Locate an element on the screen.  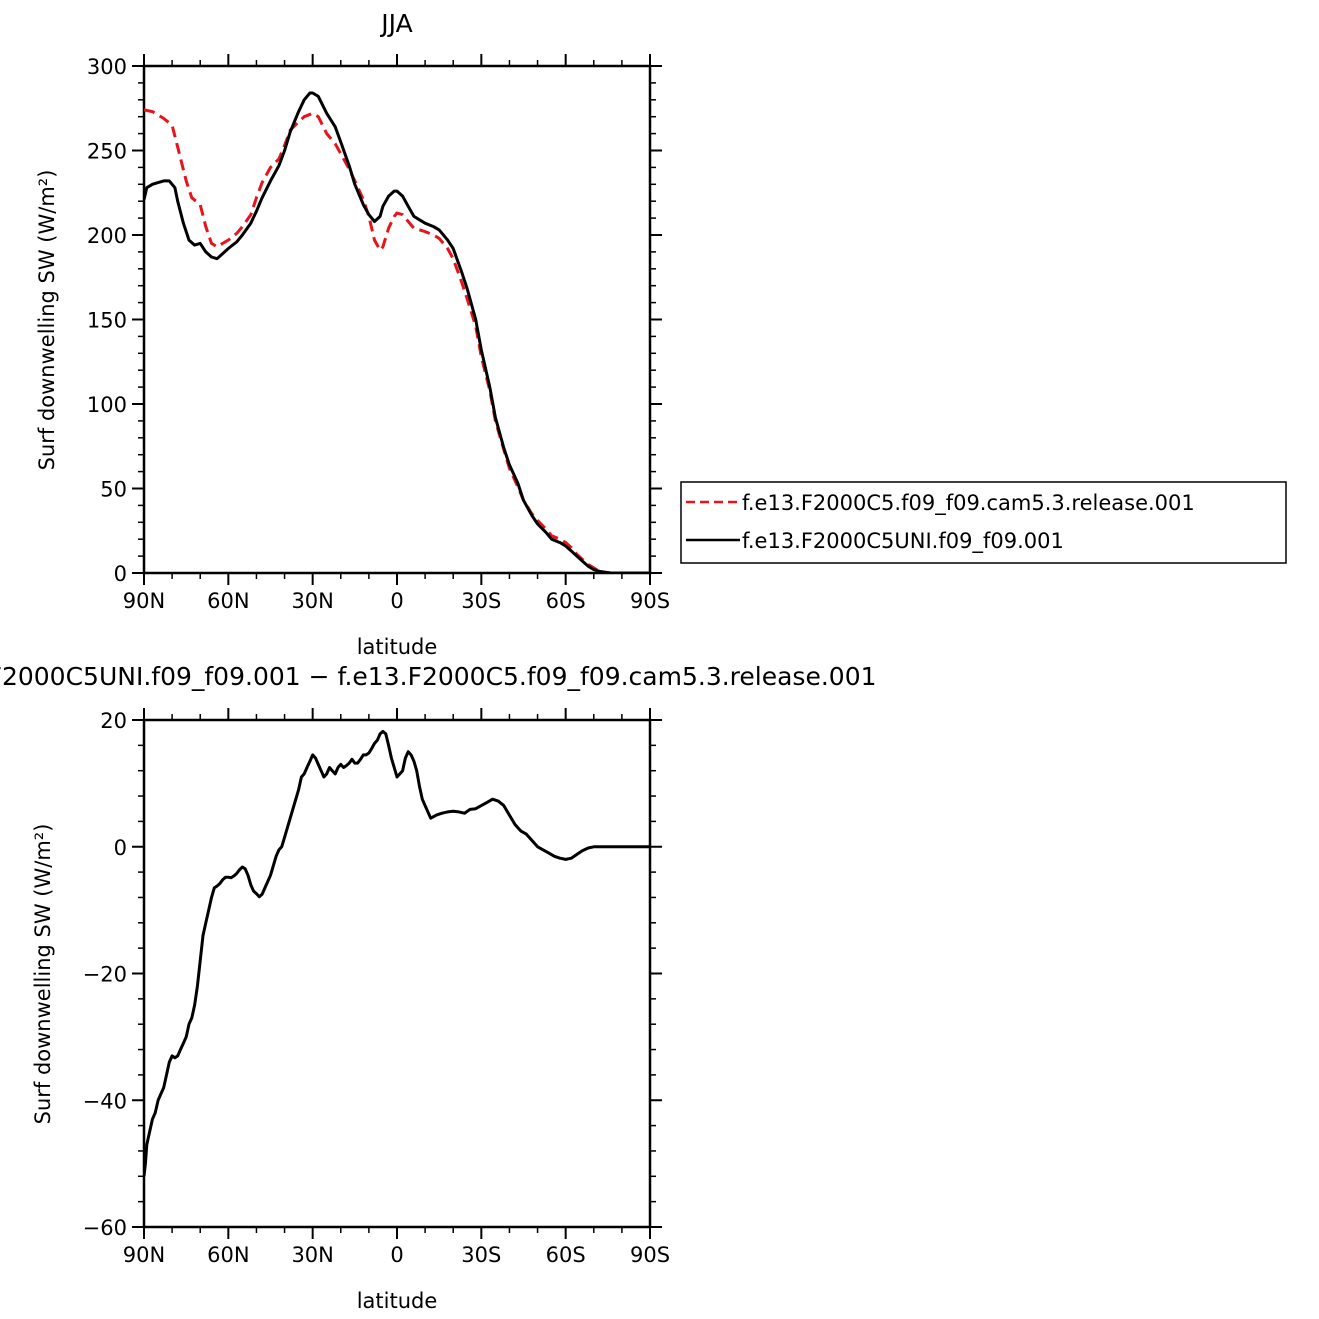
top-x-tick-label: 30S is located at coordinates (481, 601).